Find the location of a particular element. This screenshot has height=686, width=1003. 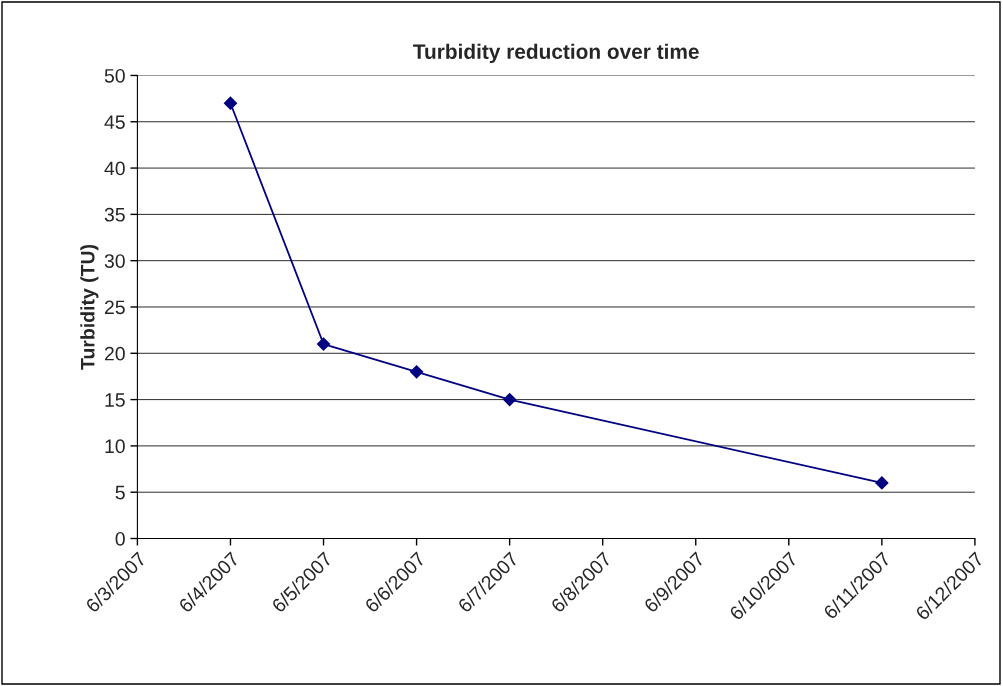

y-tick-label: 25 is located at coordinates (114, 307).